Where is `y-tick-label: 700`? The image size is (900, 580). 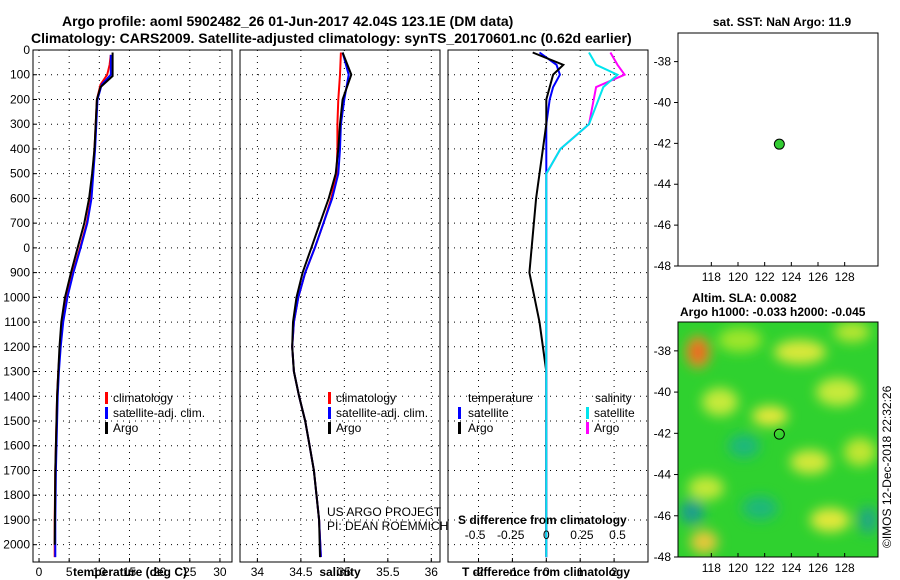 y-tick-label: 700 is located at coordinates (20, 223).